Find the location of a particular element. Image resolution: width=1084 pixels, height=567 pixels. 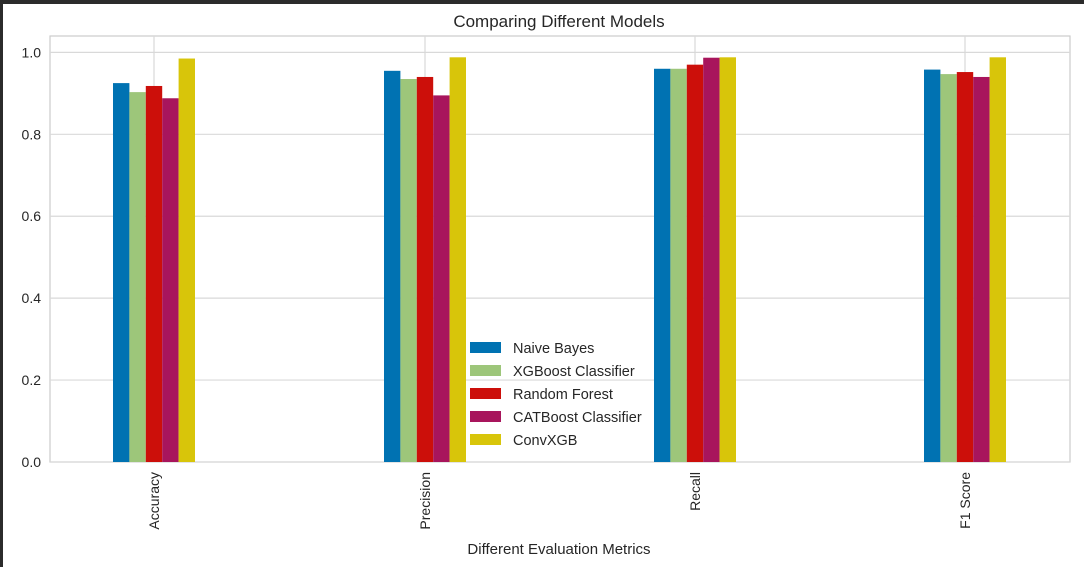

bar-random-forest-precision is located at coordinates (425, 269).